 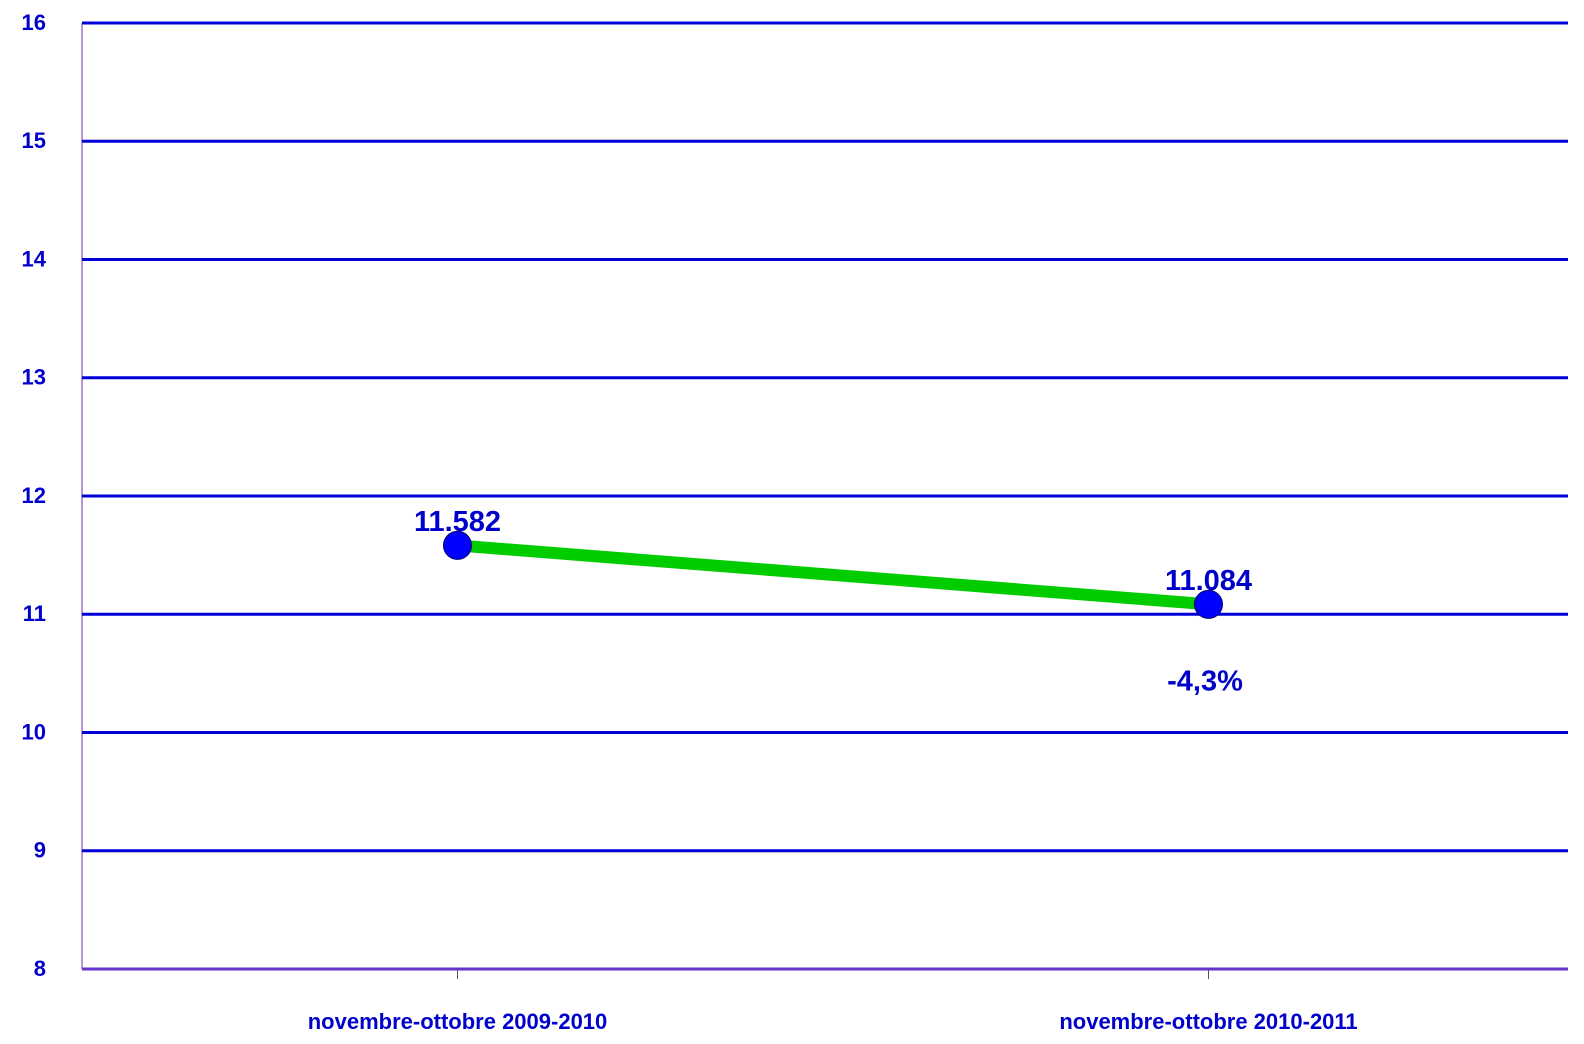 What do you see at coordinates (34, 731) in the screenshot?
I see `y-tick-label: 10` at bounding box center [34, 731].